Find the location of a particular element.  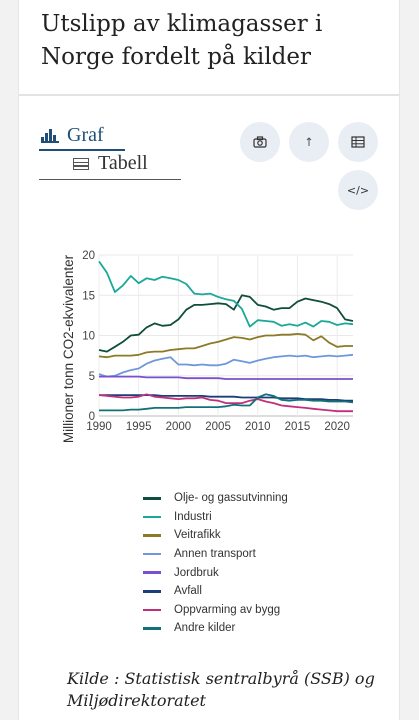

series-line-olje-og-gassutvinning is located at coordinates (226, 323).